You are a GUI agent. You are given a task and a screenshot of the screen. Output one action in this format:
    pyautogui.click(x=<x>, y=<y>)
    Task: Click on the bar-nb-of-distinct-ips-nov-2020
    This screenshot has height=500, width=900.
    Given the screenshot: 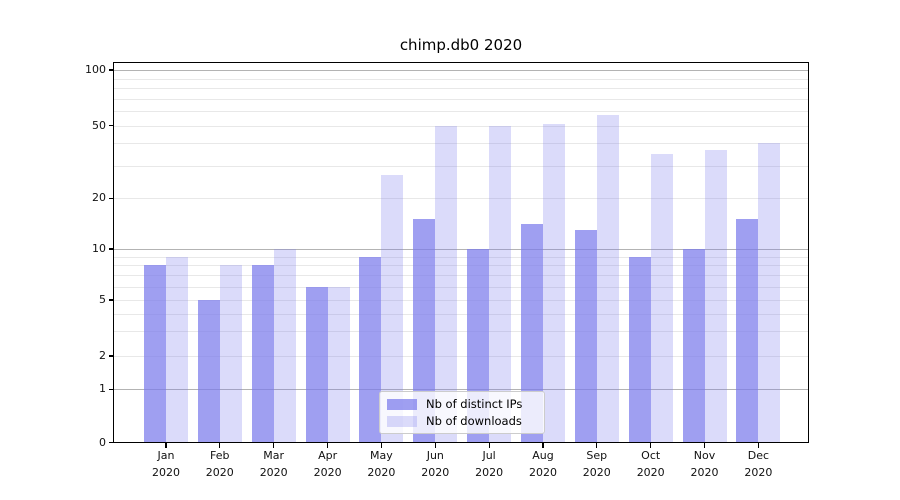 What is the action you would take?
    pyautogui.click(x=693, y=346)
    